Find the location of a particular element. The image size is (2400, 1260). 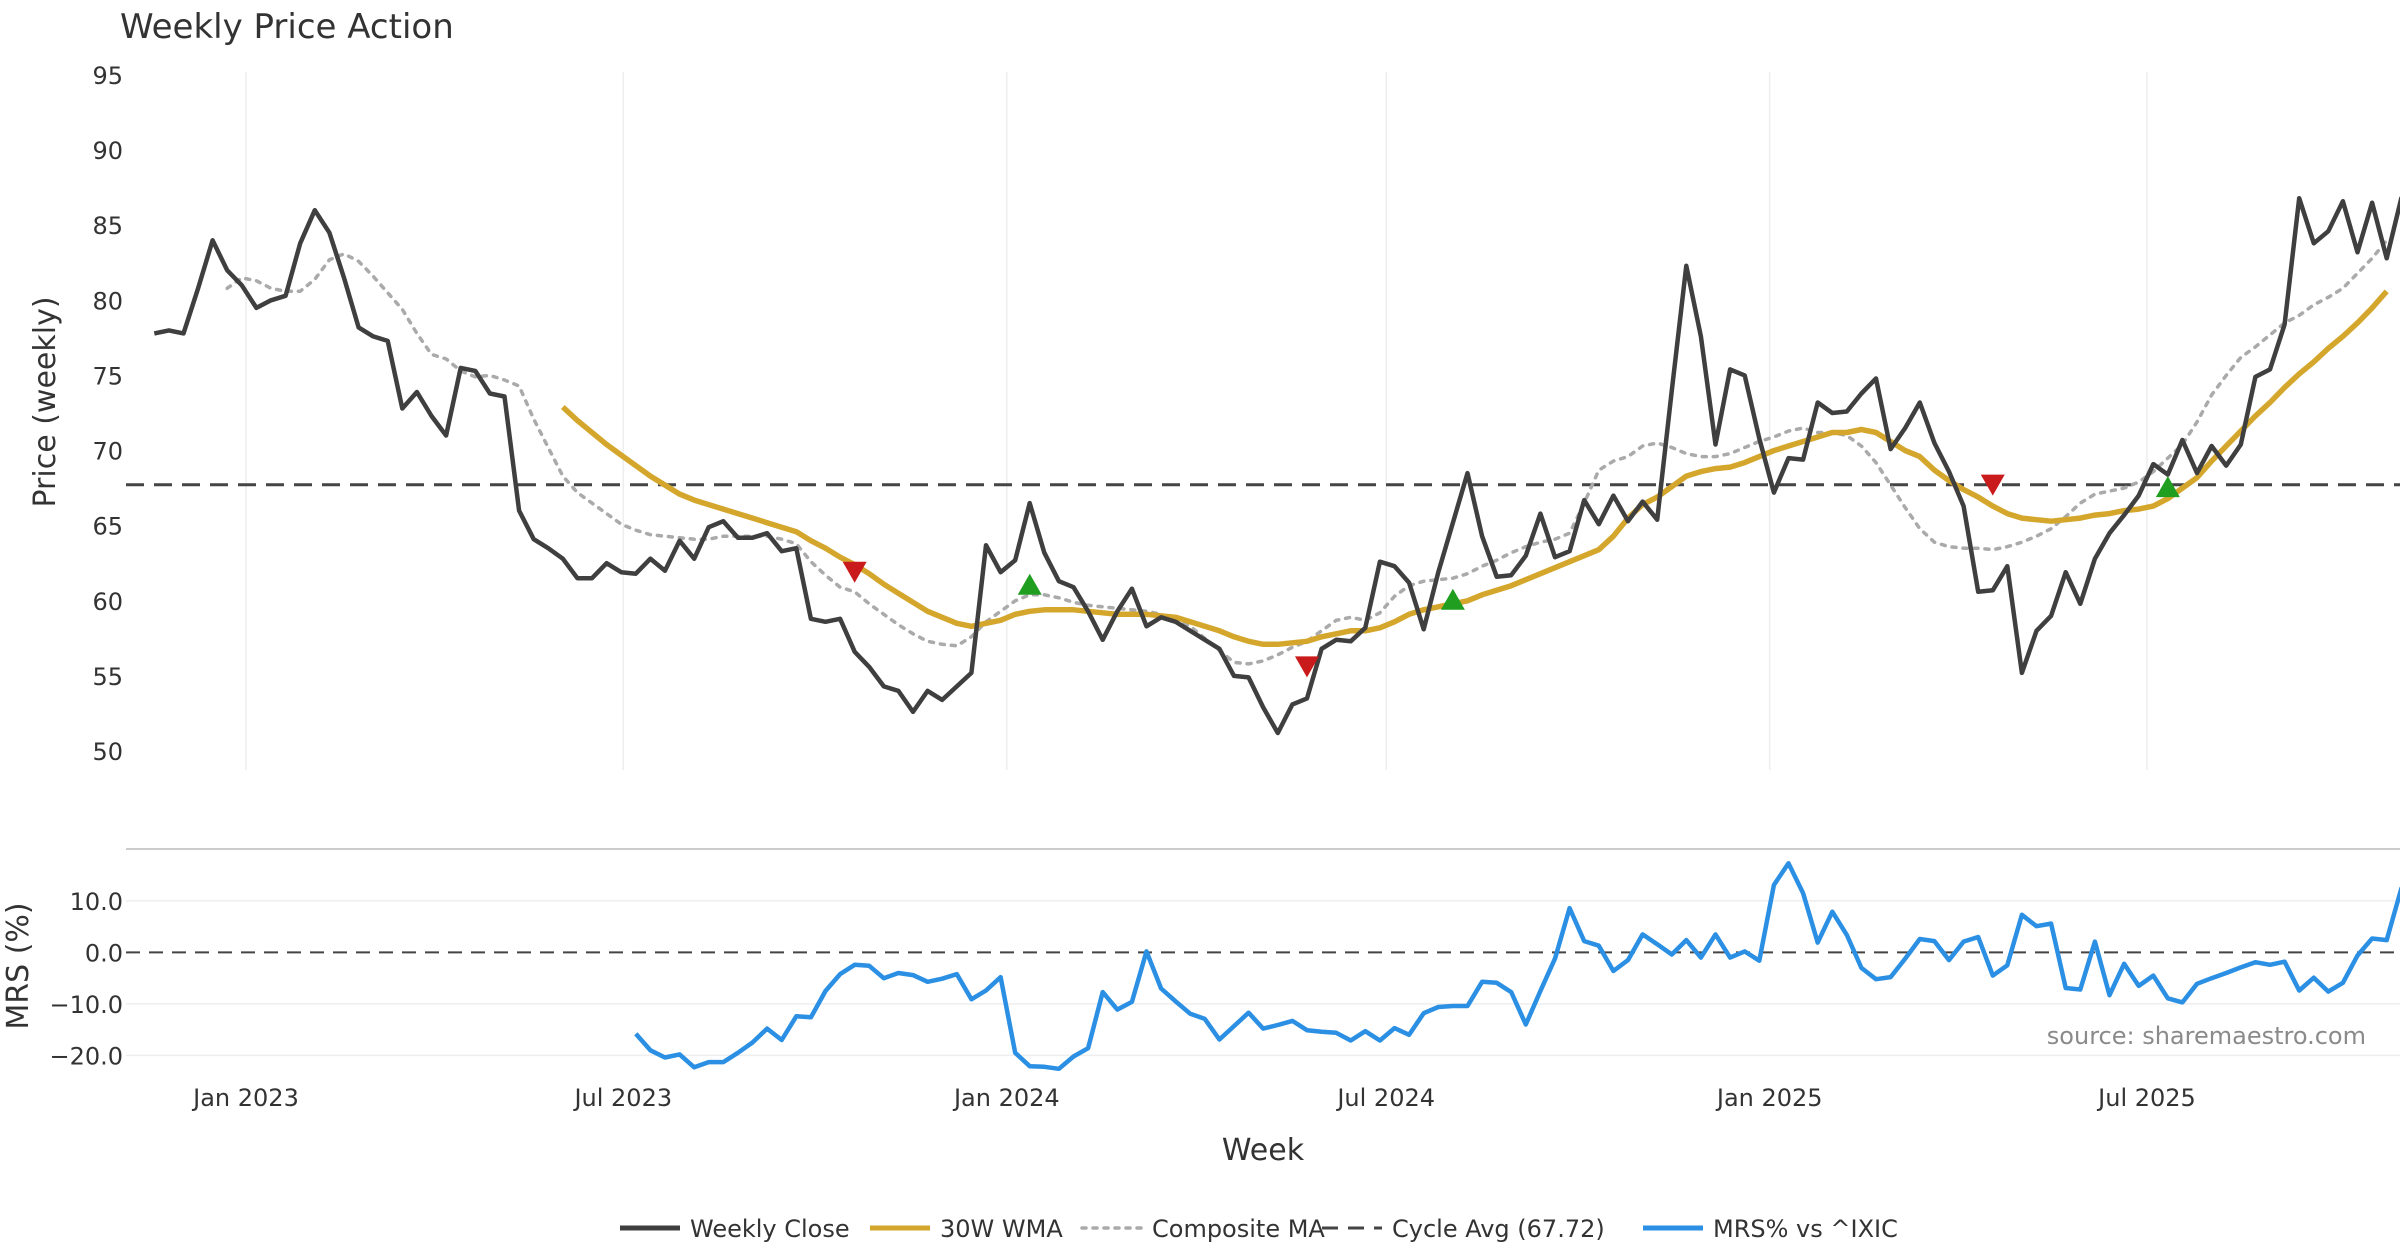

x-tick-label: Jan 2025 is located at coordinates (1769, 1098).